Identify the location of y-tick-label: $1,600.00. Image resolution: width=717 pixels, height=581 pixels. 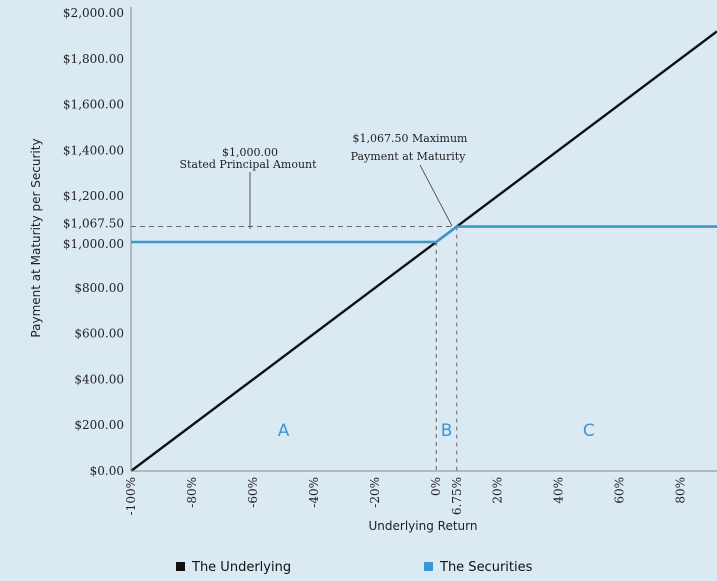
(93, 105).